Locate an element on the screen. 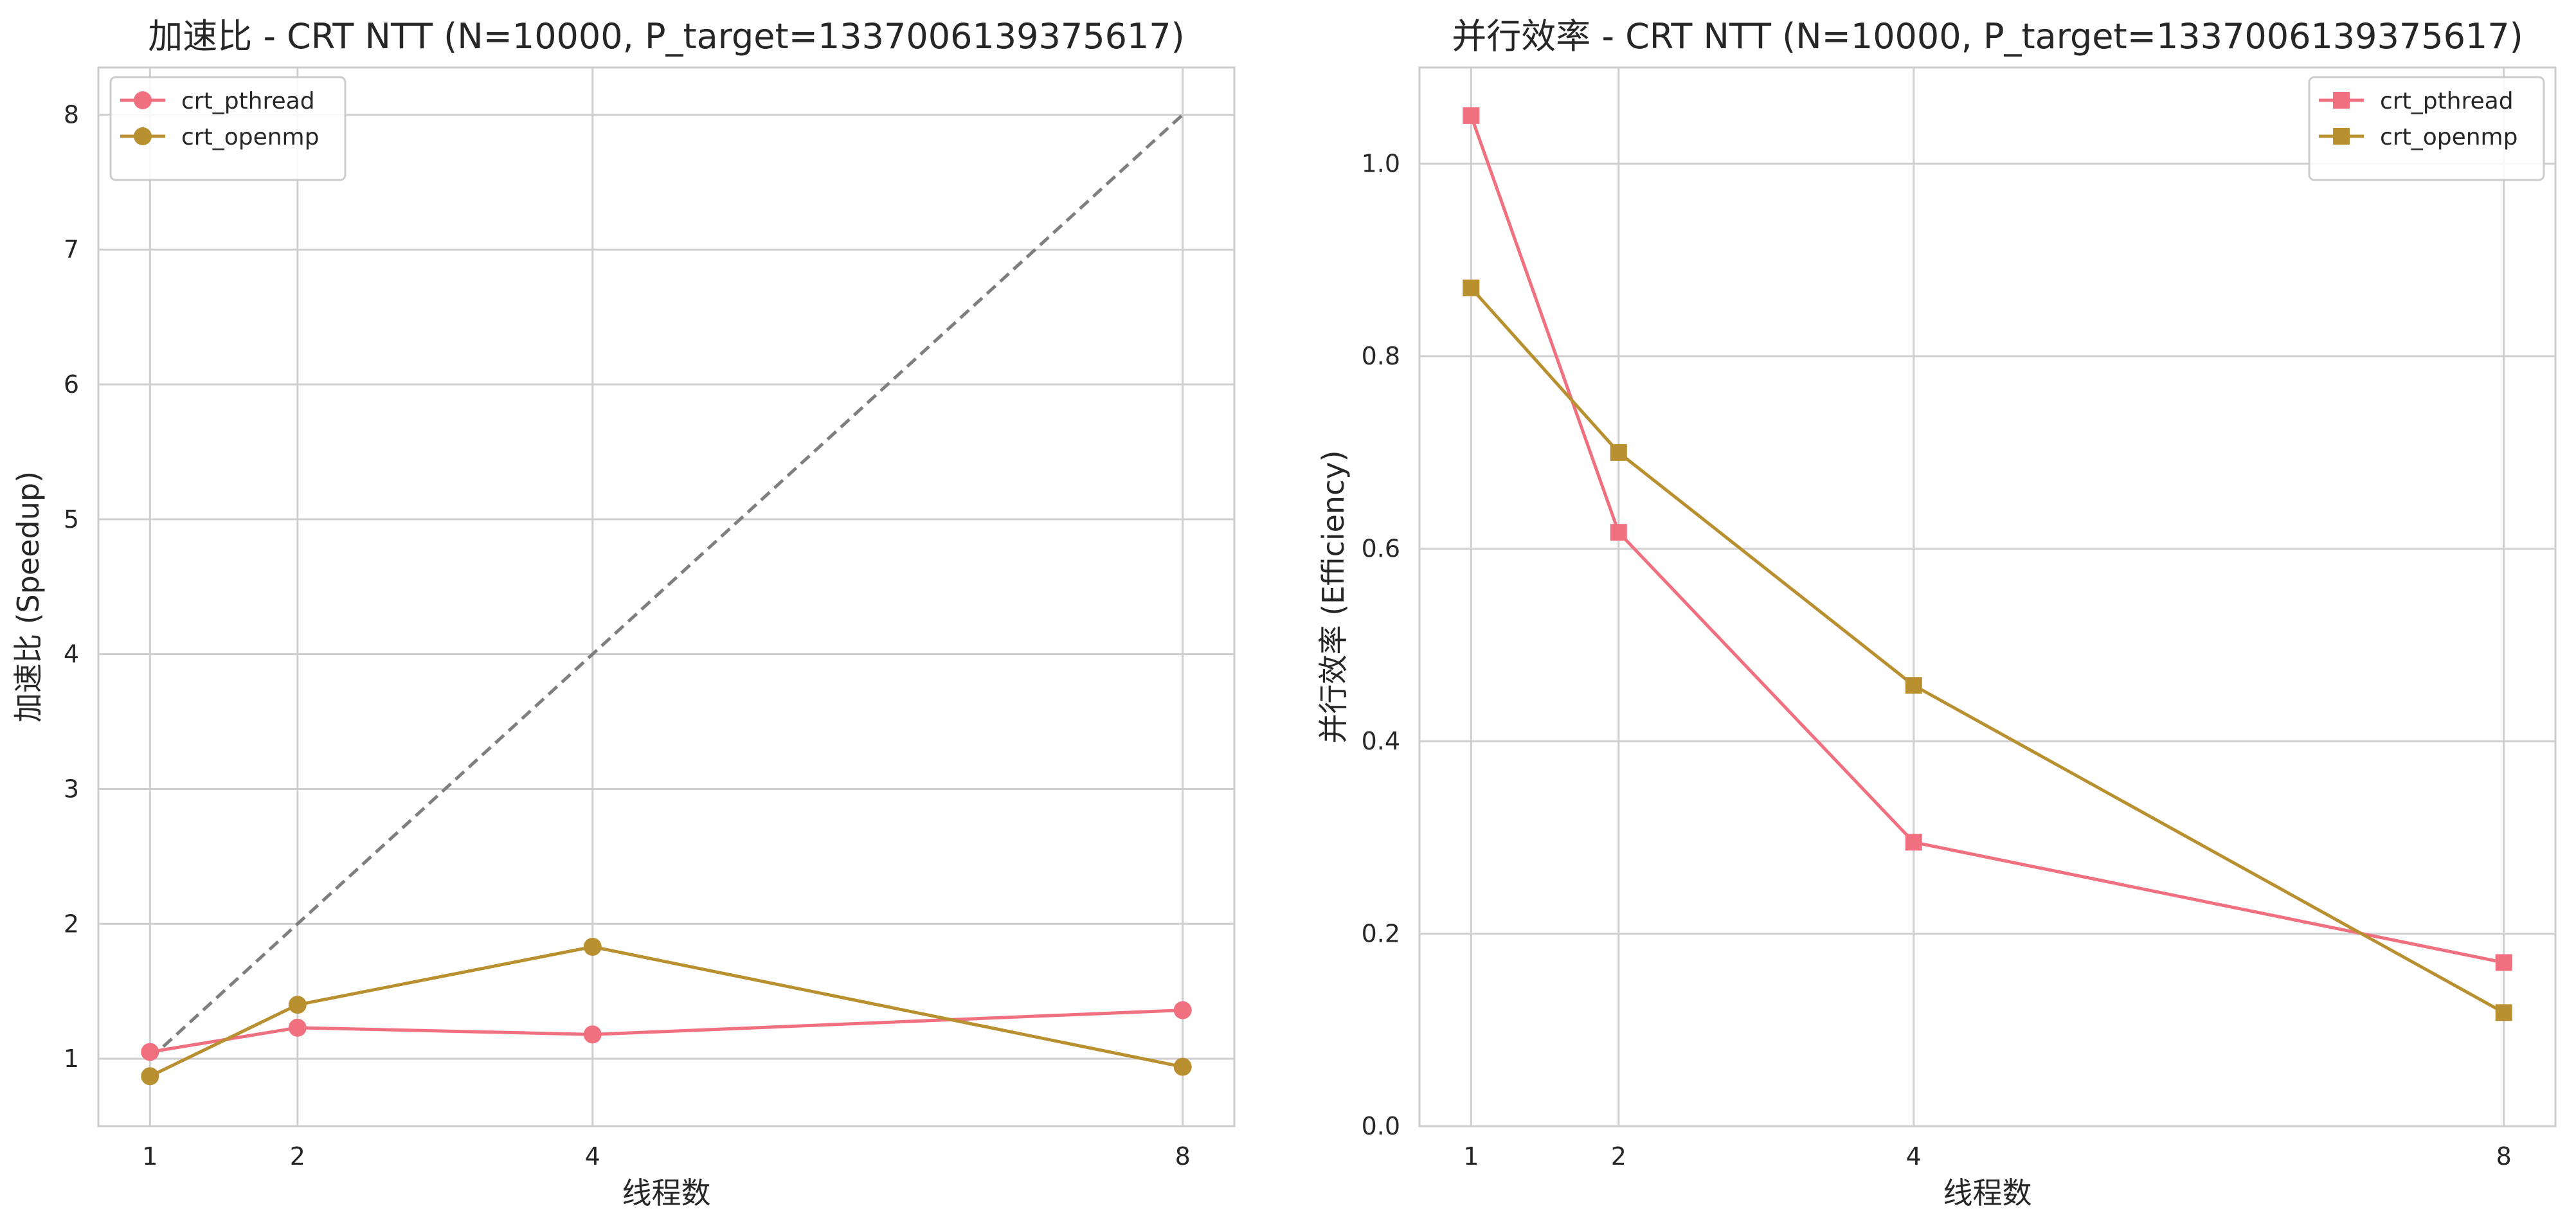 This screenshot has width=2576, height=1229. efficiency-y-tick-label: 0.2 is located at coordinates (1381, 934).